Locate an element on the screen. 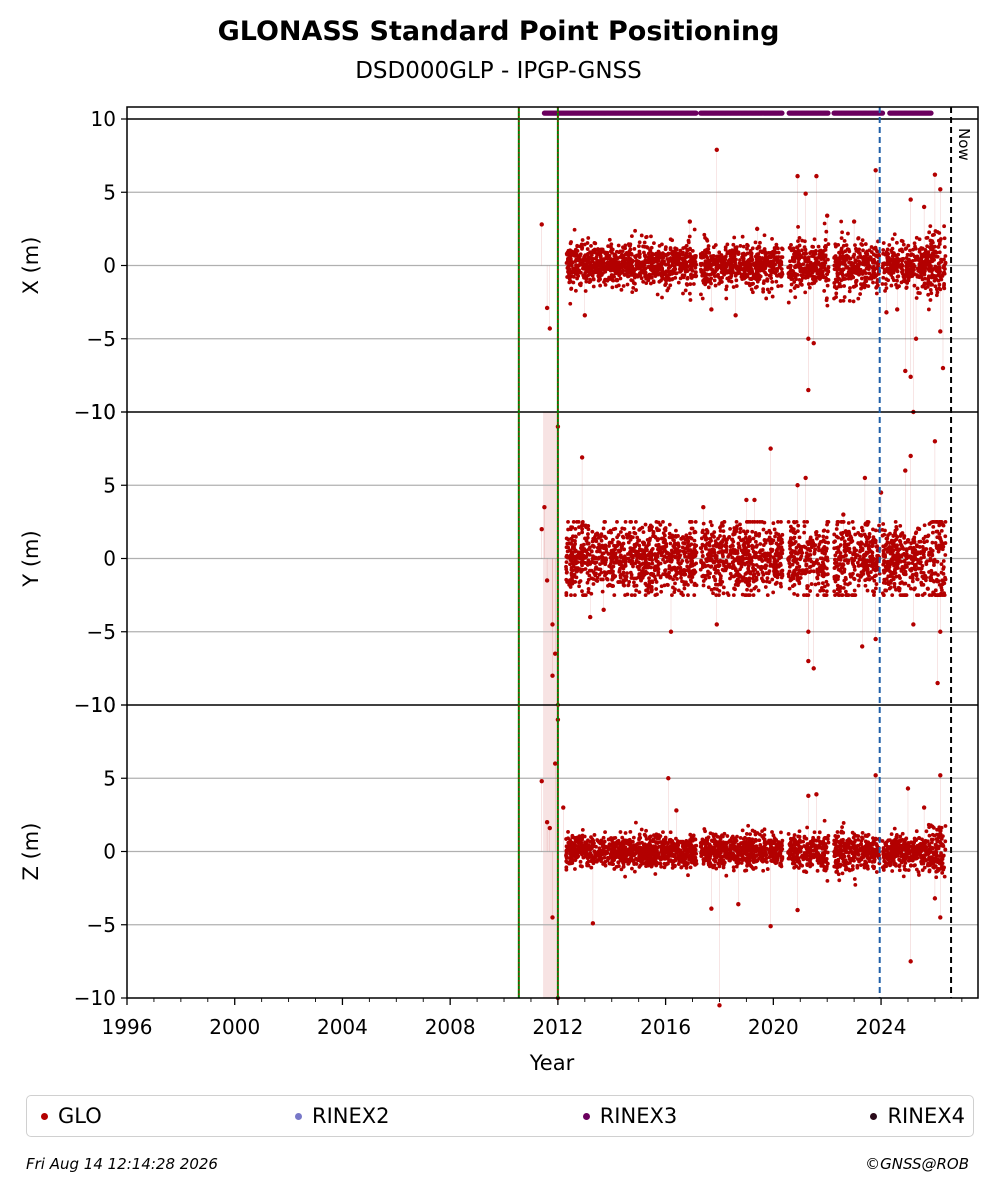  y-axis-label: X (m) is located at coordinates (31, 266).